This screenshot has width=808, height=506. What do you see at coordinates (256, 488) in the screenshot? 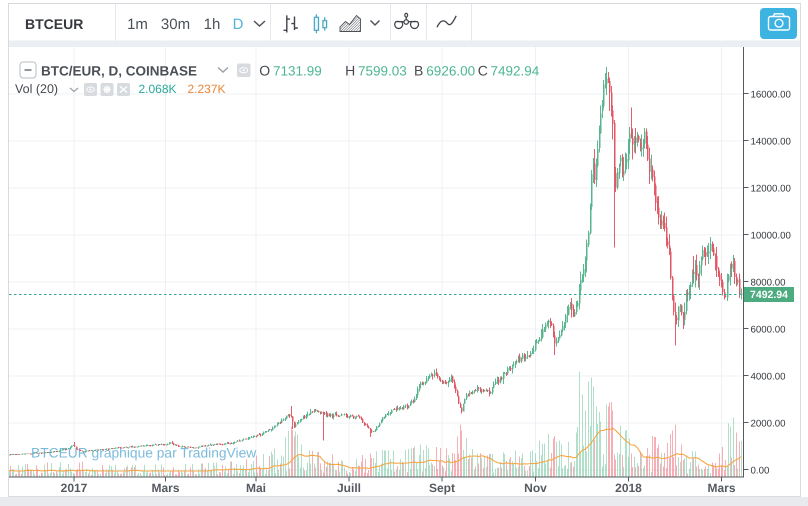
I see `svg-text: Mai` at bounding box center [256, 488].